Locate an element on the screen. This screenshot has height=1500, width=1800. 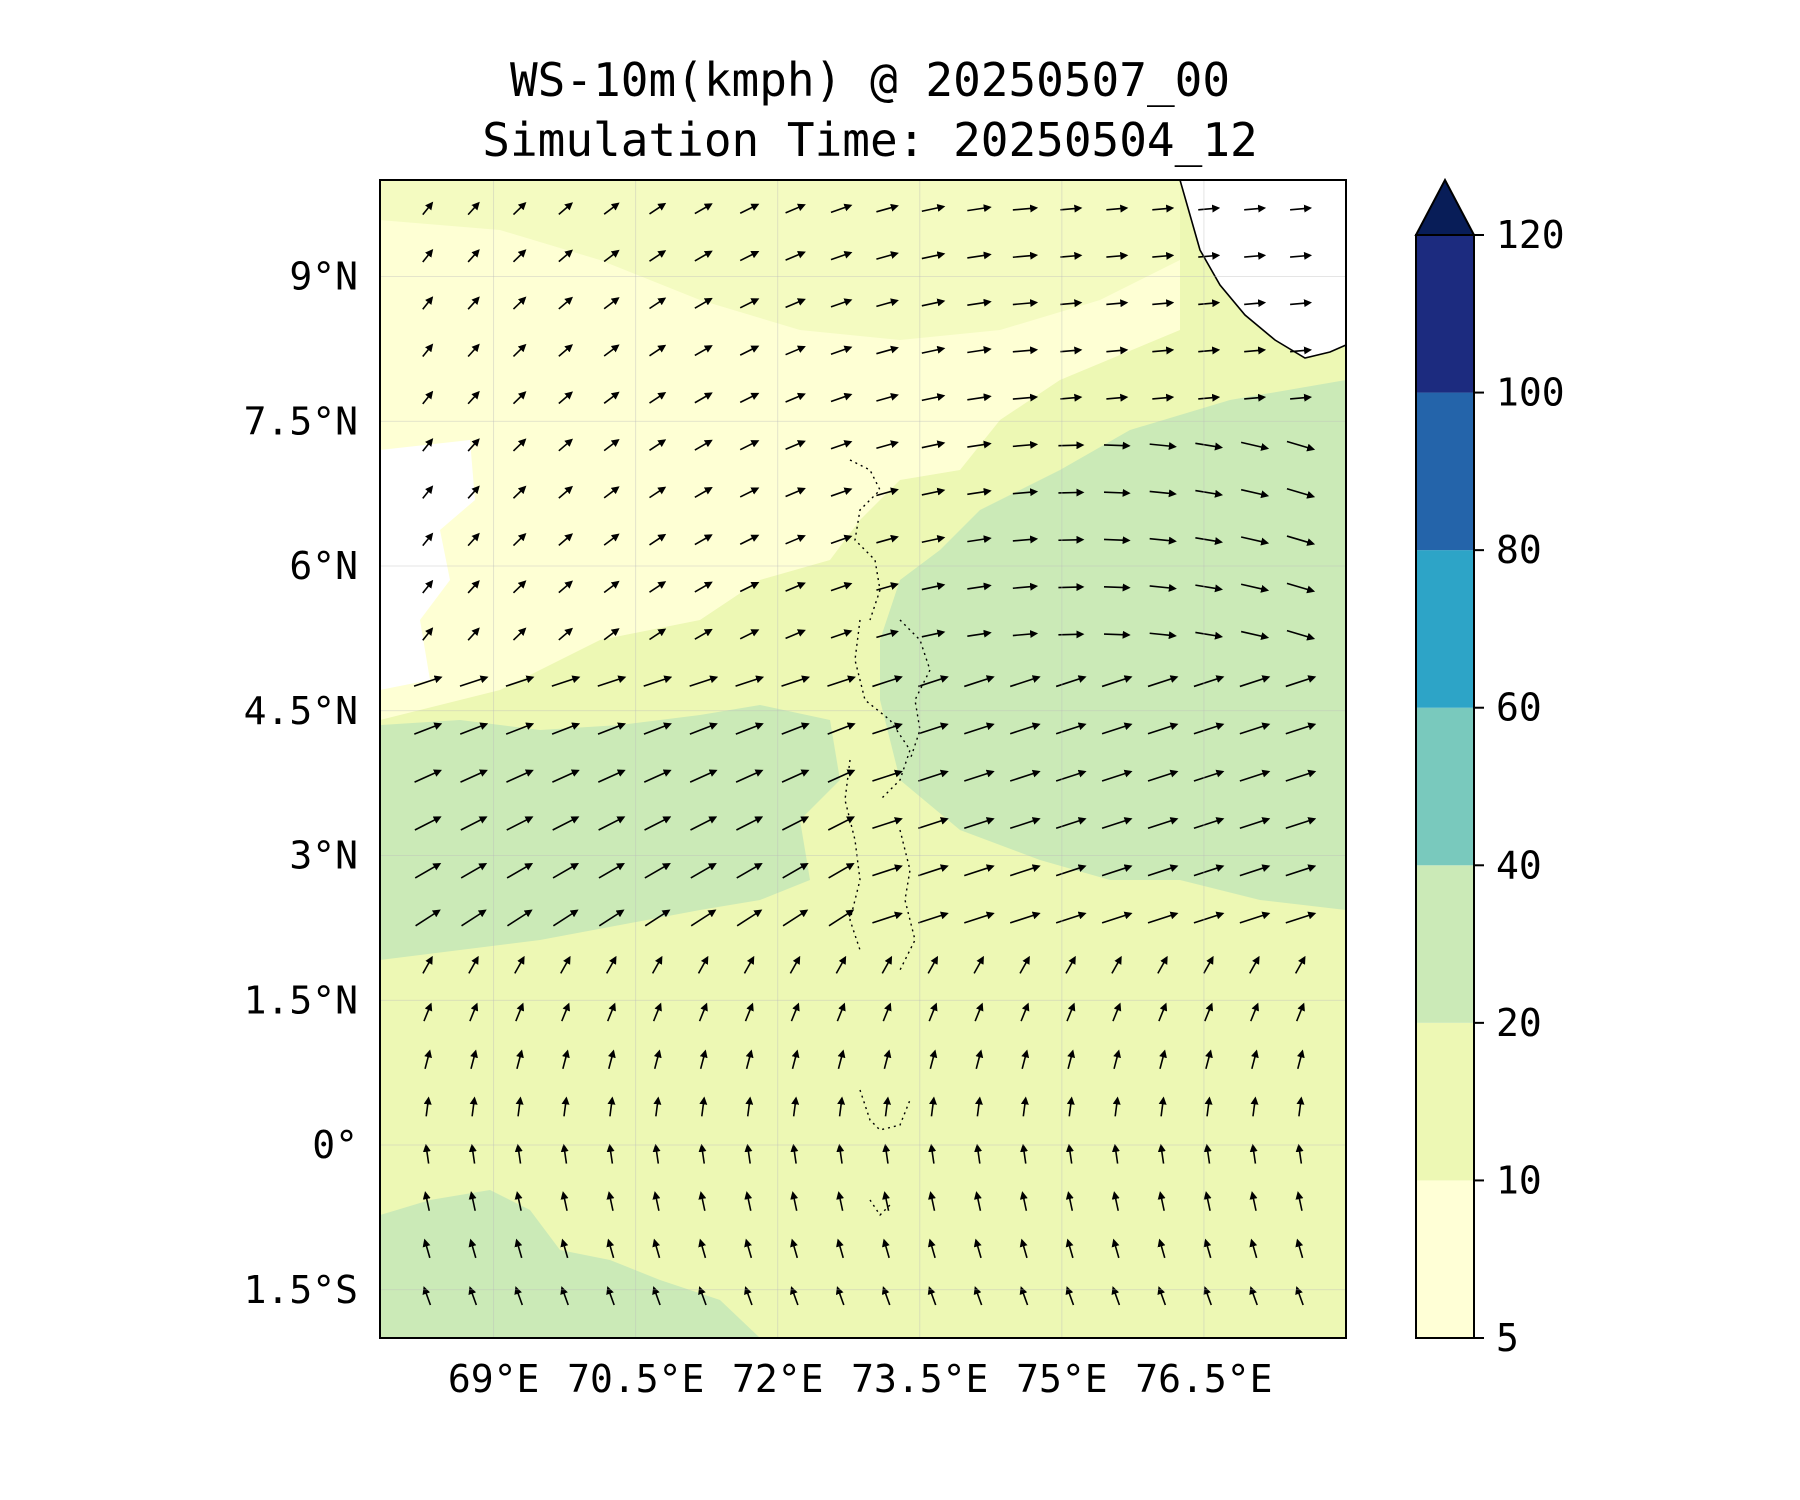
colorbar-tick-label: 5 is located at coordinates (1507, 1338).